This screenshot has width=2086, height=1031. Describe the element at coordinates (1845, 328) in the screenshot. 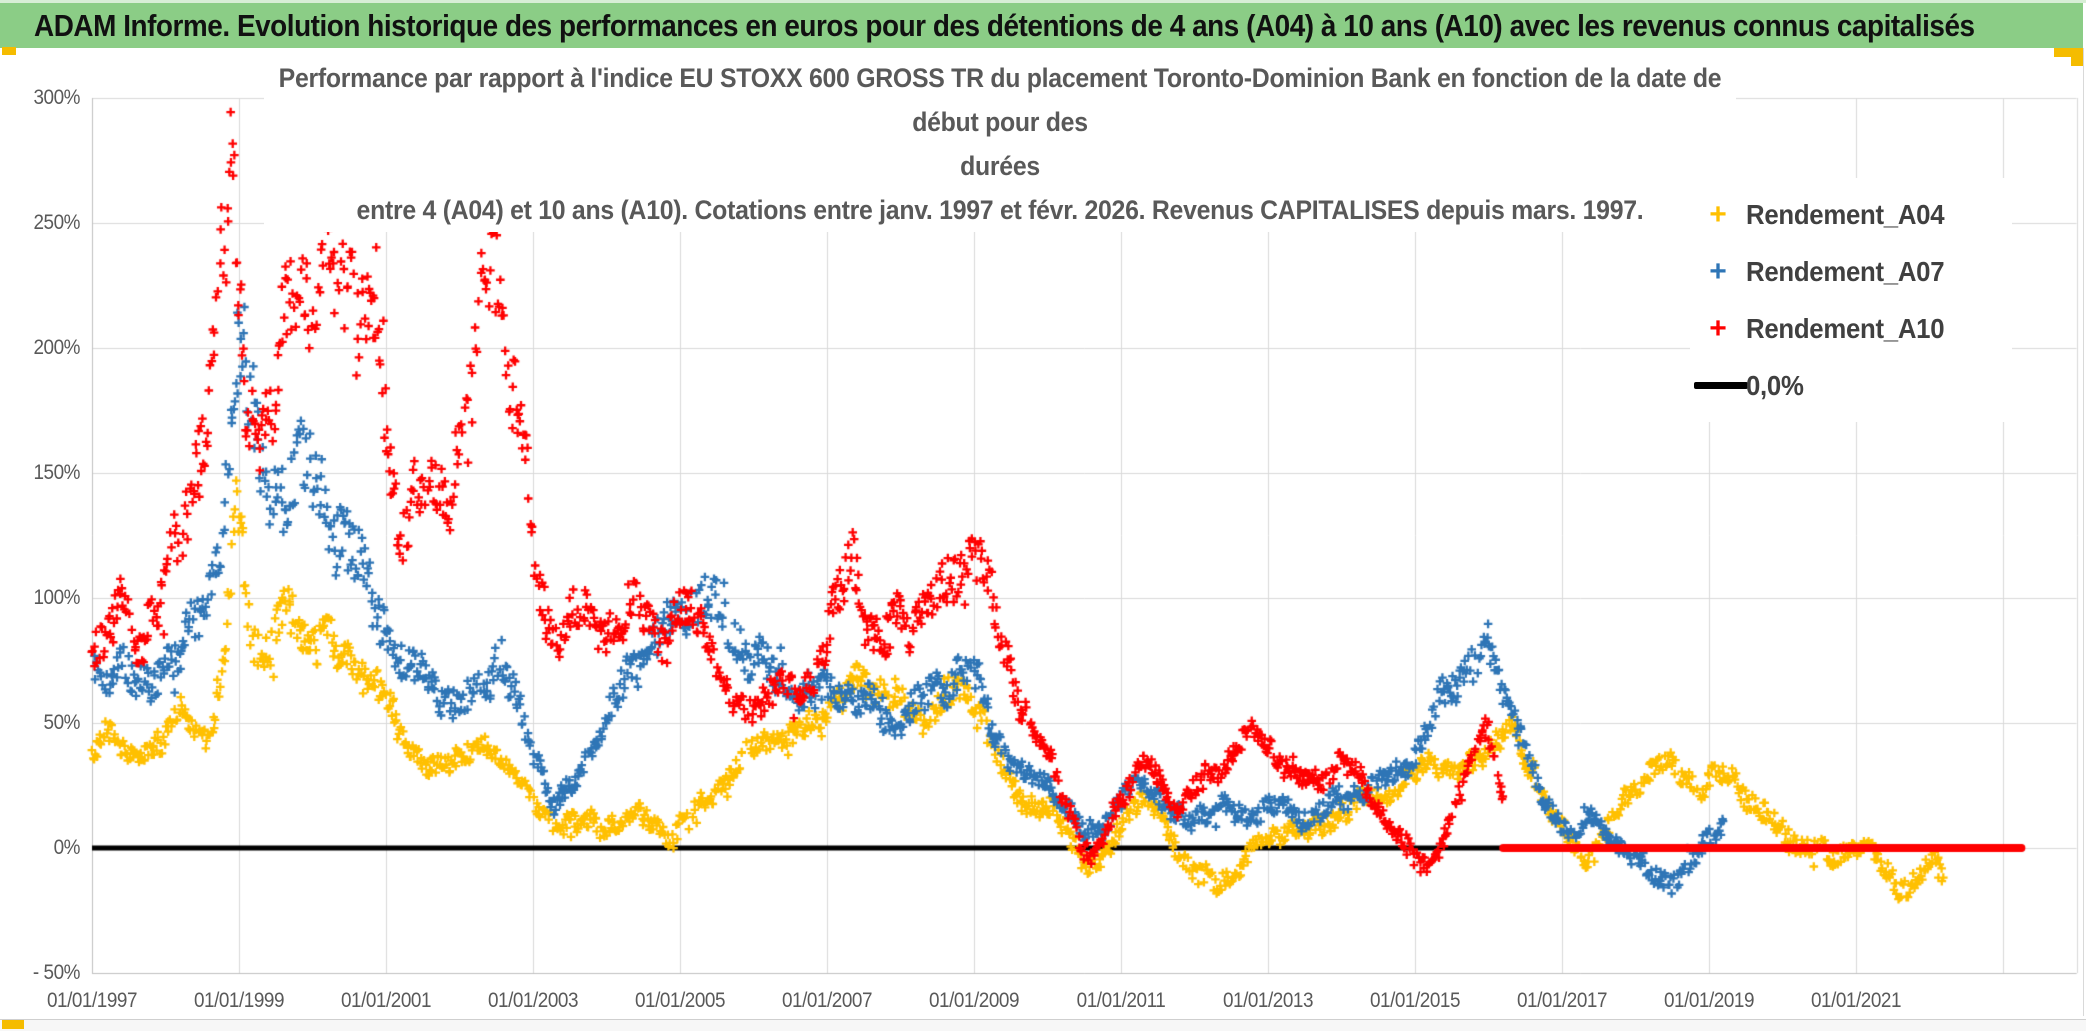

I see `legend-label: Rendement_A10` at that location.